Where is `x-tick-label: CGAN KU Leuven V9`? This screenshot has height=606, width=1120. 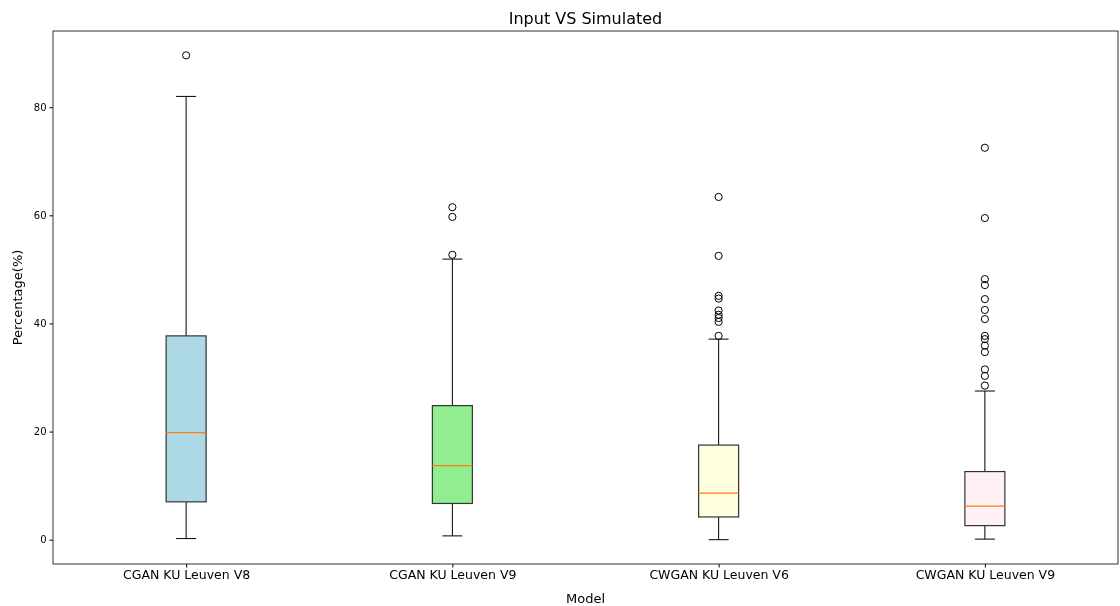
x-tick-label: CGAN KU Leuven V9 is located at coordinates (453, 575).